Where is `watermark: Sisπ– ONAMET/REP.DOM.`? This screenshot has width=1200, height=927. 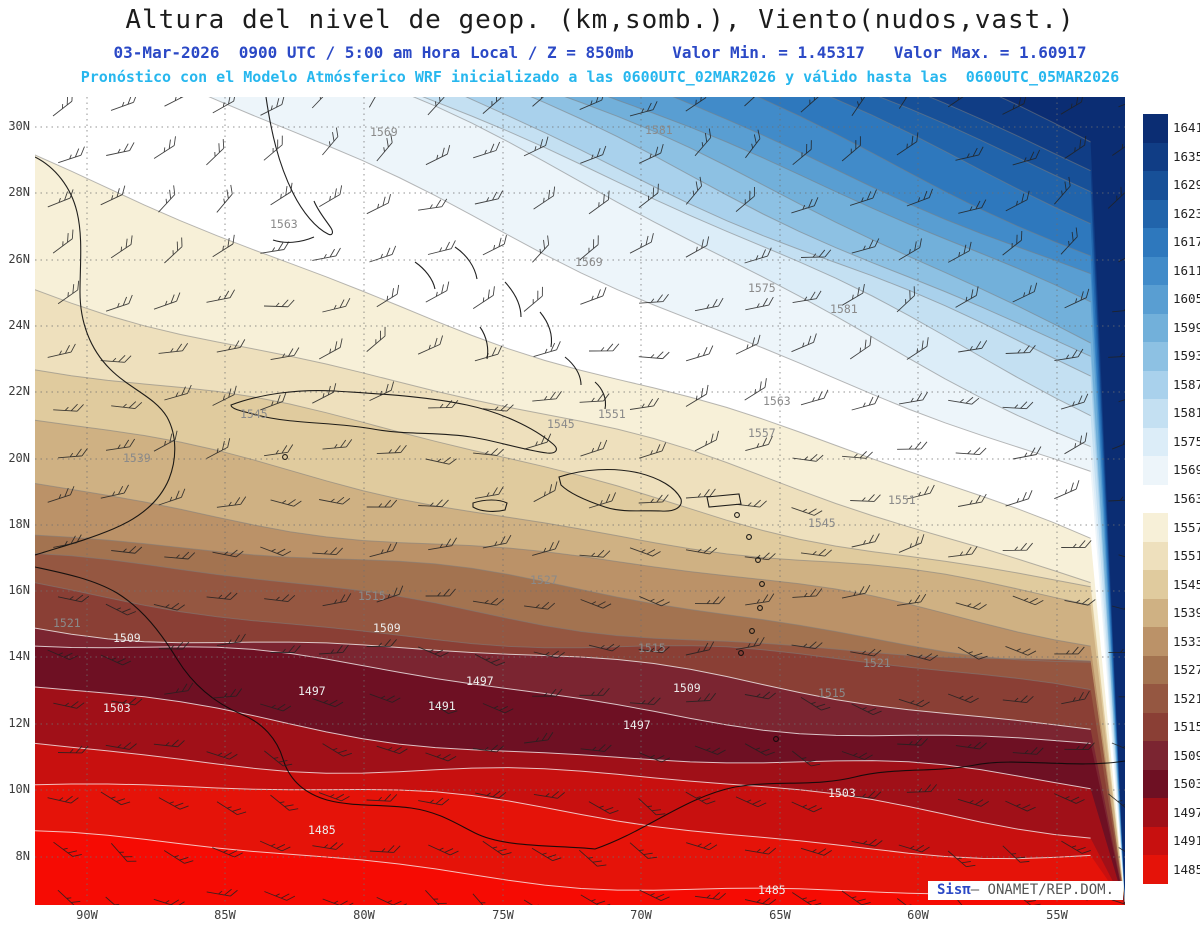 watermark: Sisπ– ONAMET/REP.DOM. is located at coordinates (1025, 890).